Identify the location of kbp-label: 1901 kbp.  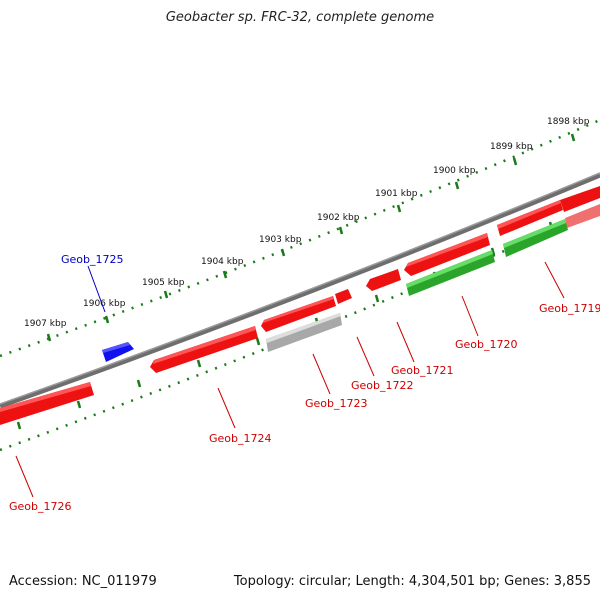
(396, 194).